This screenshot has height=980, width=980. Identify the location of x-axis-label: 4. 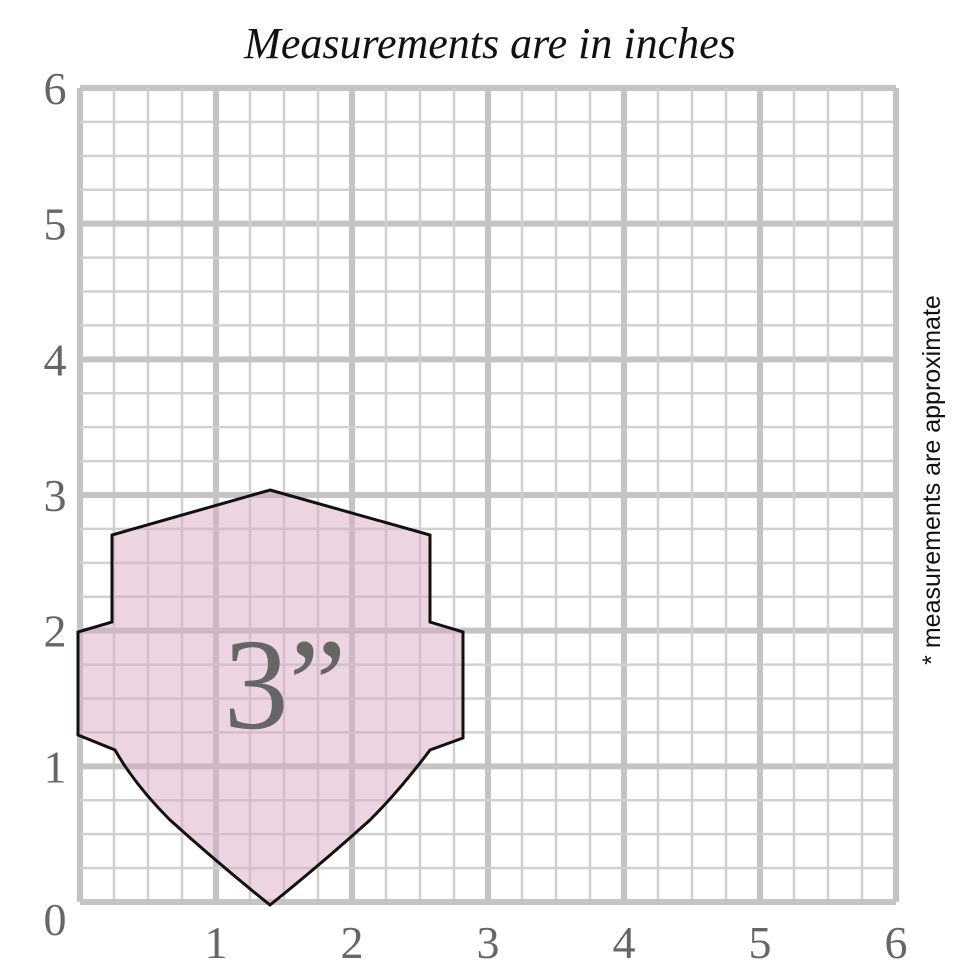
(624, 942).